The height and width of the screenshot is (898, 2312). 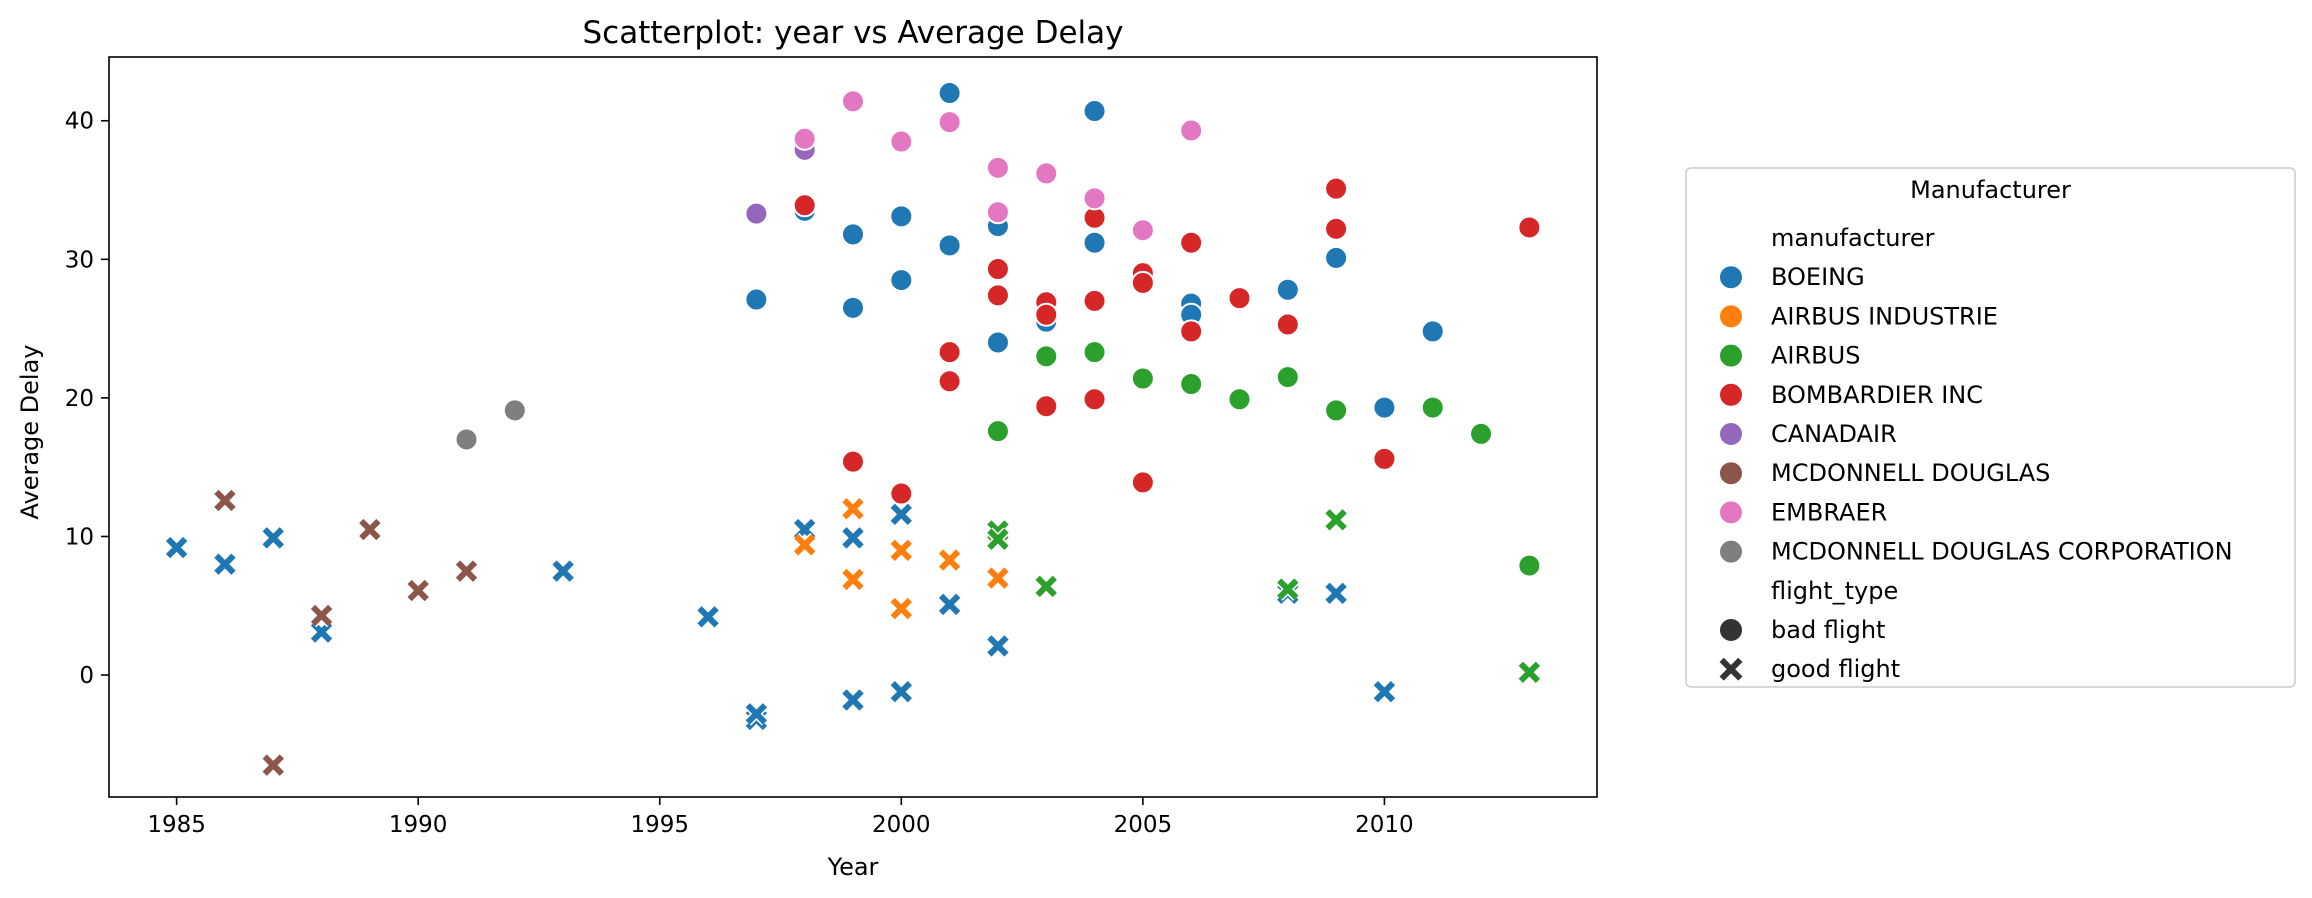 What do you see at coordinates (1834, 434) in the screenshot?
I see `legend-entry-label: CANADAIR` at bounding box center [1834, 434].